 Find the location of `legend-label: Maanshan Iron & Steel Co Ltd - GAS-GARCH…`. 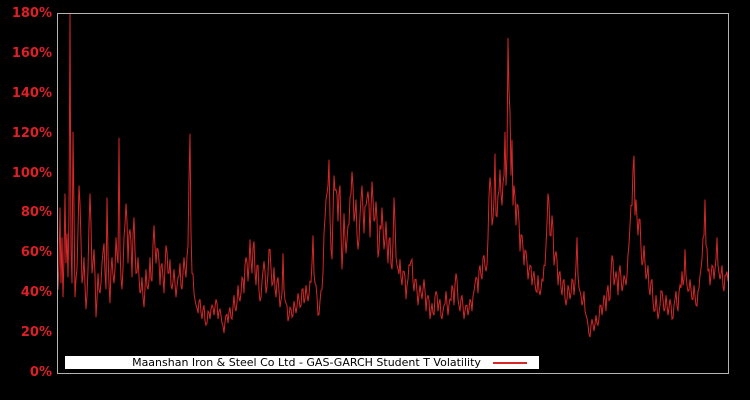

legend-label: Maanshan Iron & Steel Co Ltd - GAS-GARCH… is located at coordinates (306, 362).